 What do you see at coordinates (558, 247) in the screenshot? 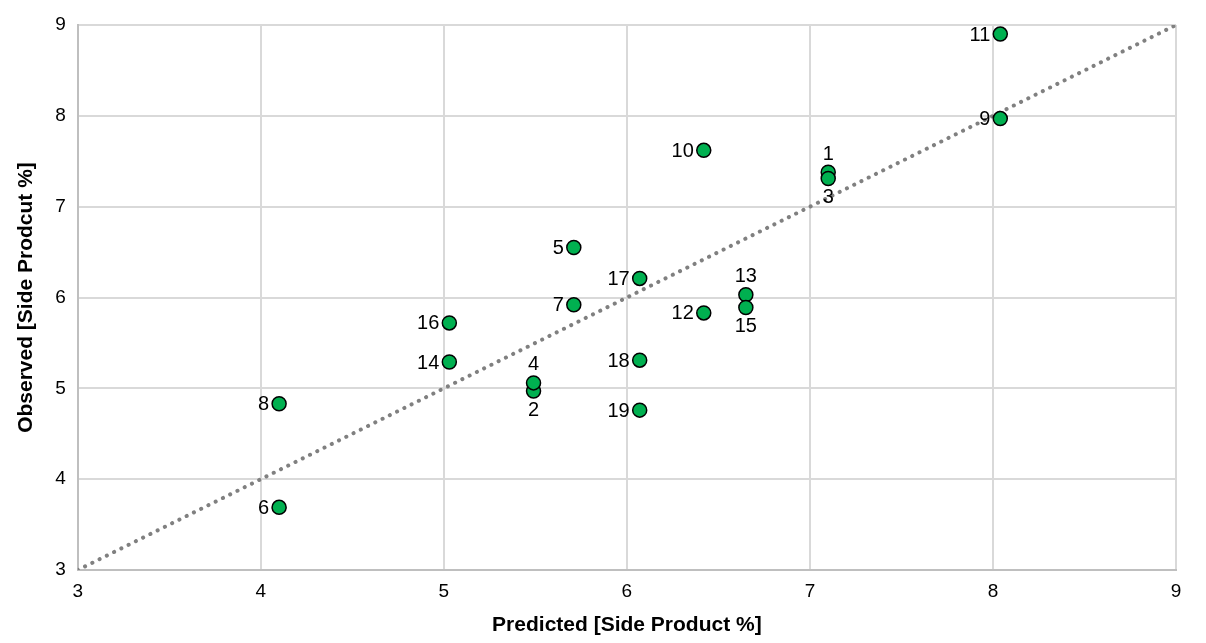
I see `annotation: 5` at bounding box center [558, 247].